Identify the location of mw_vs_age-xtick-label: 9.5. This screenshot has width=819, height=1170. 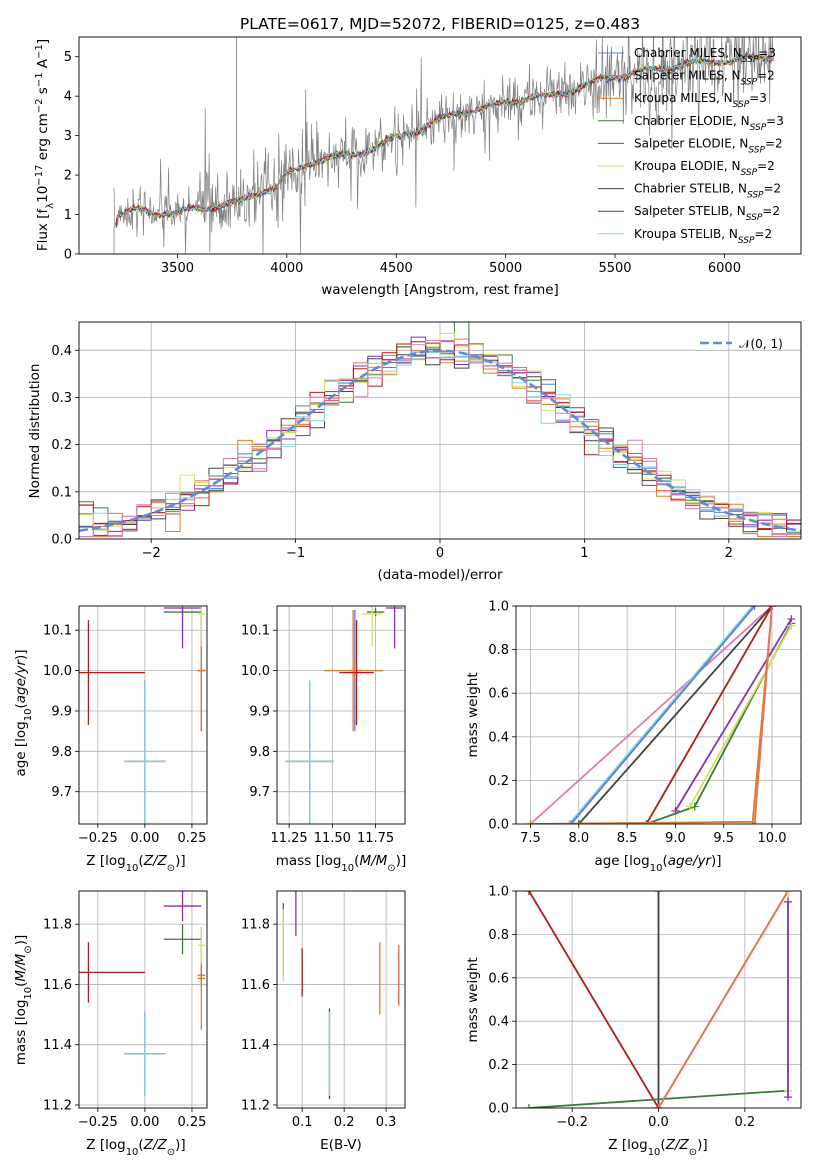
(723, 838).